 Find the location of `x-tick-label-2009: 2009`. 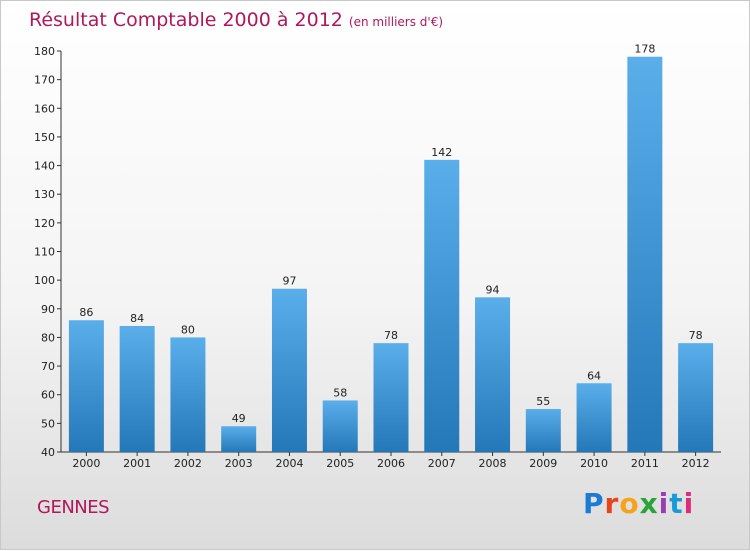

x-tick-label-2009: 2009 is located at coordinates (543, 463).